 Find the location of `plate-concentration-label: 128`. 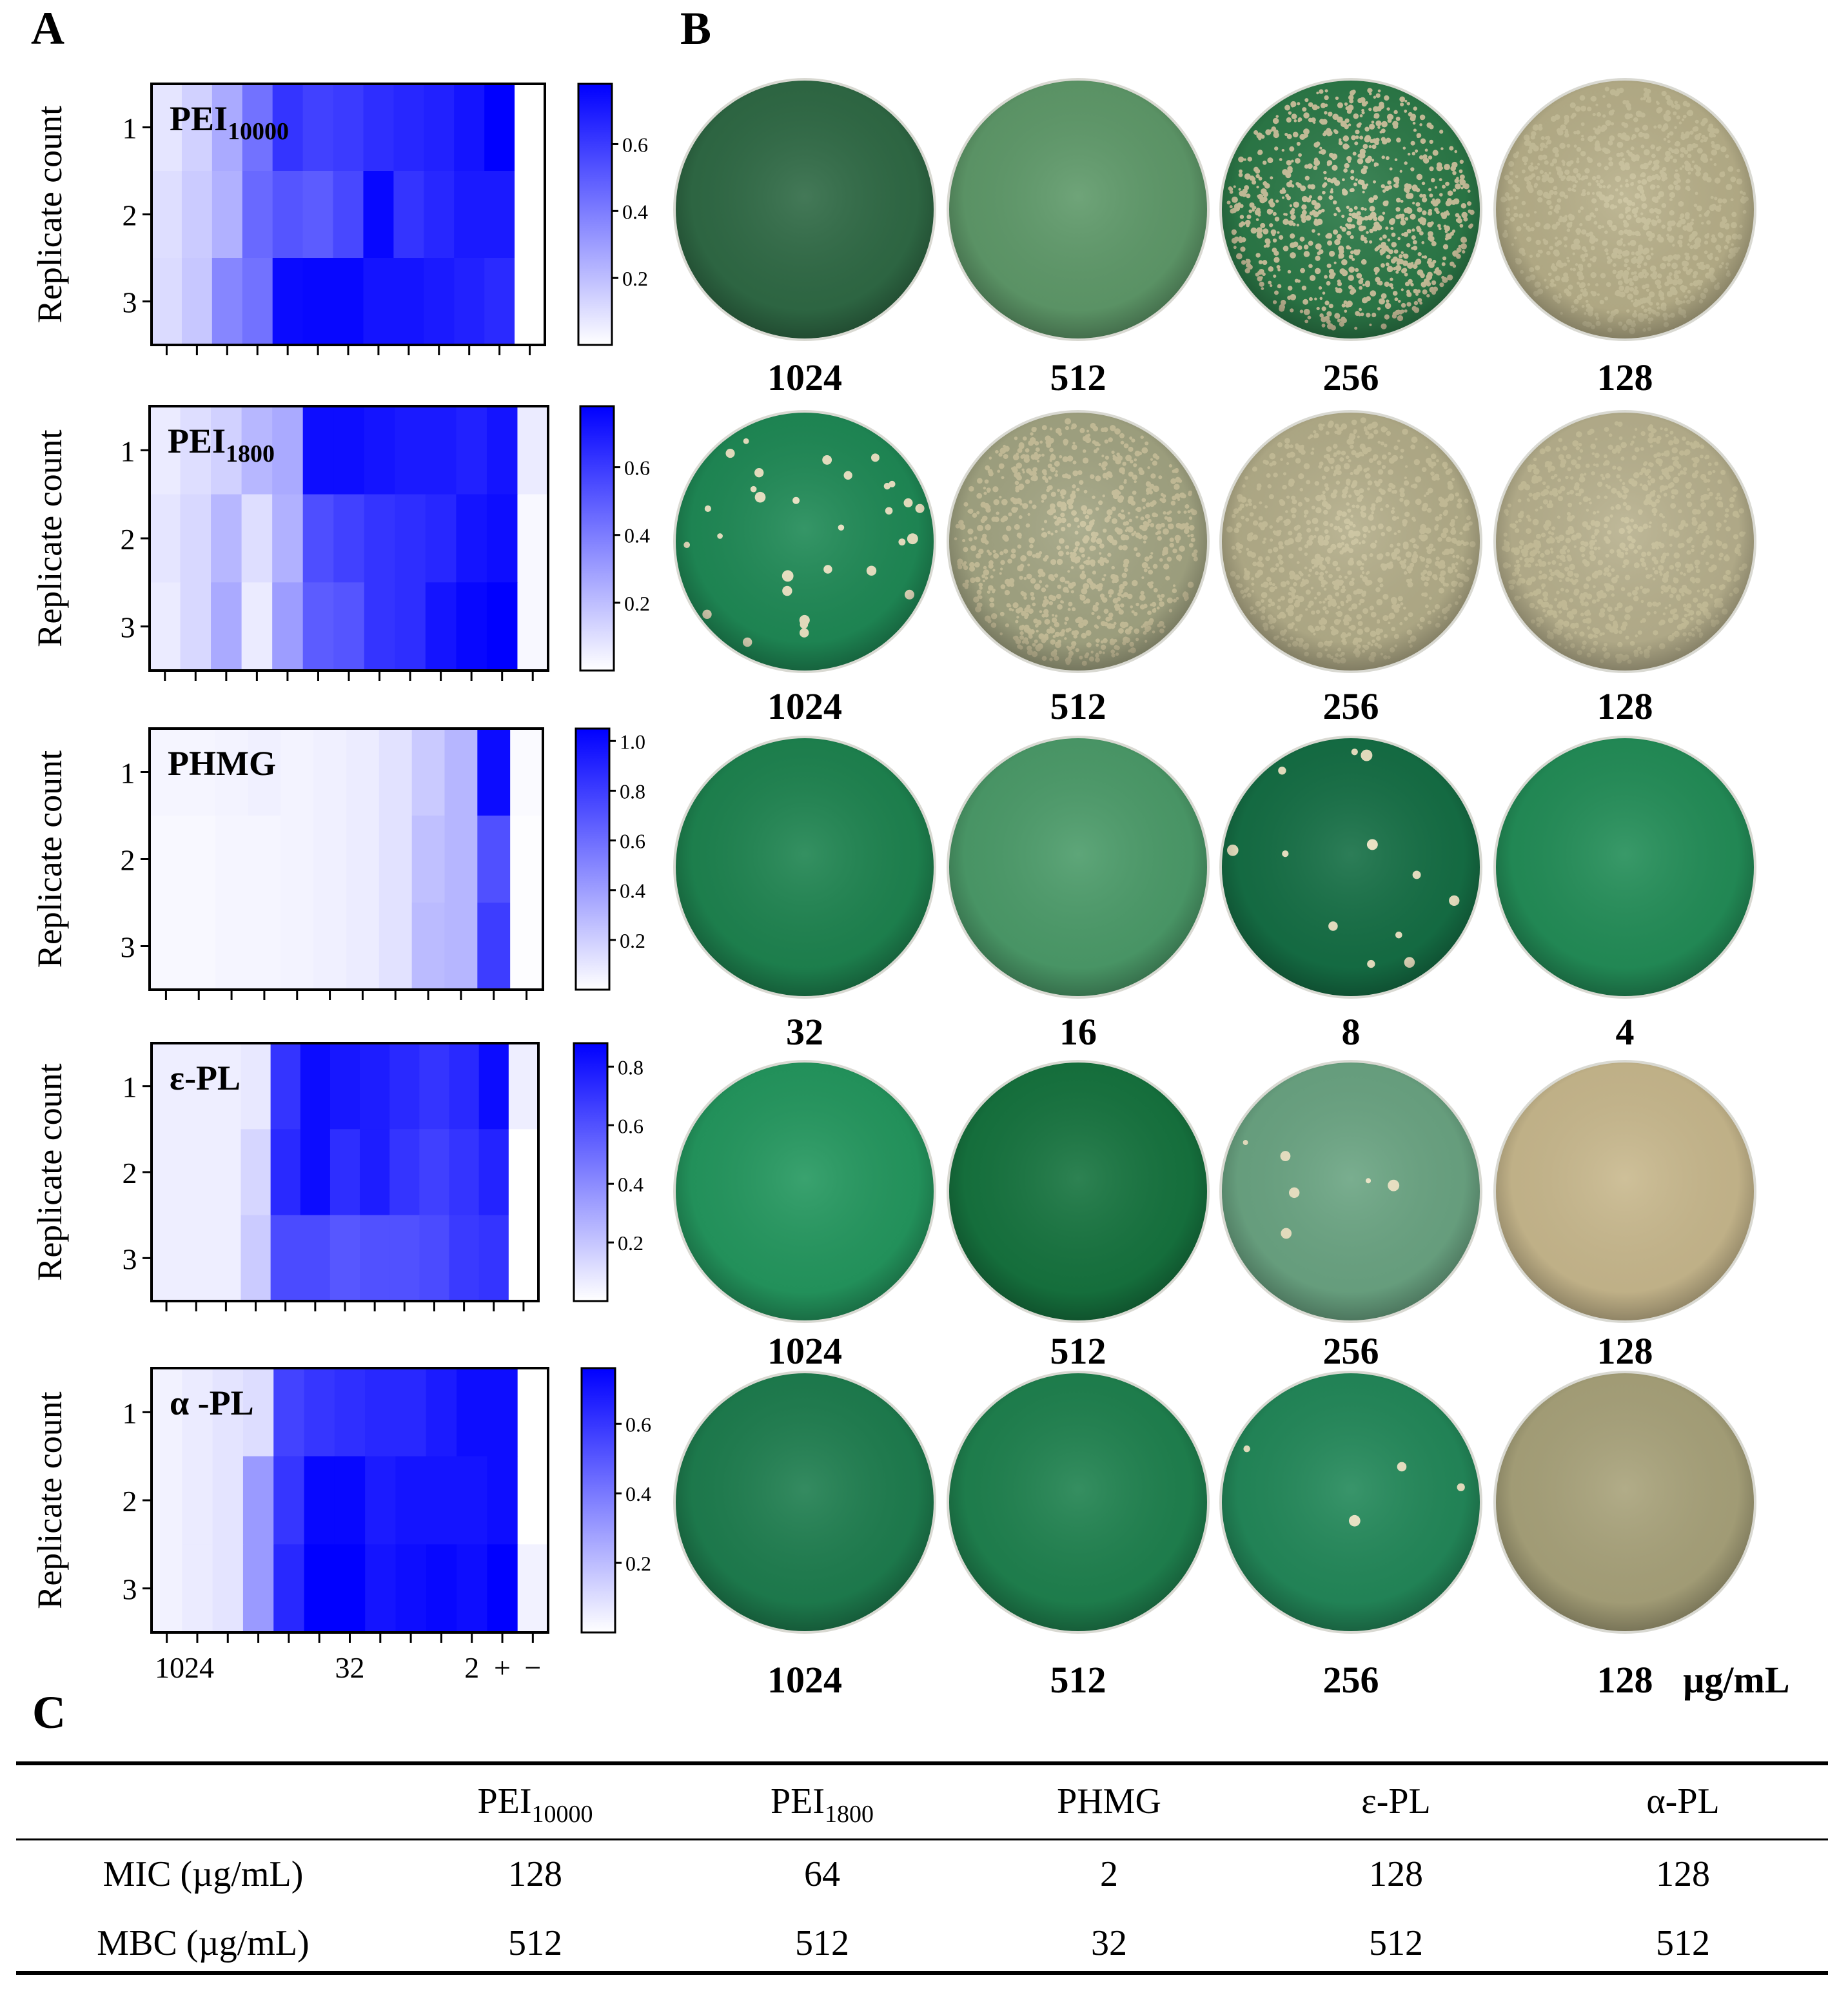

plate-concentration-label: 128 is located at coordinates (1625, 378).